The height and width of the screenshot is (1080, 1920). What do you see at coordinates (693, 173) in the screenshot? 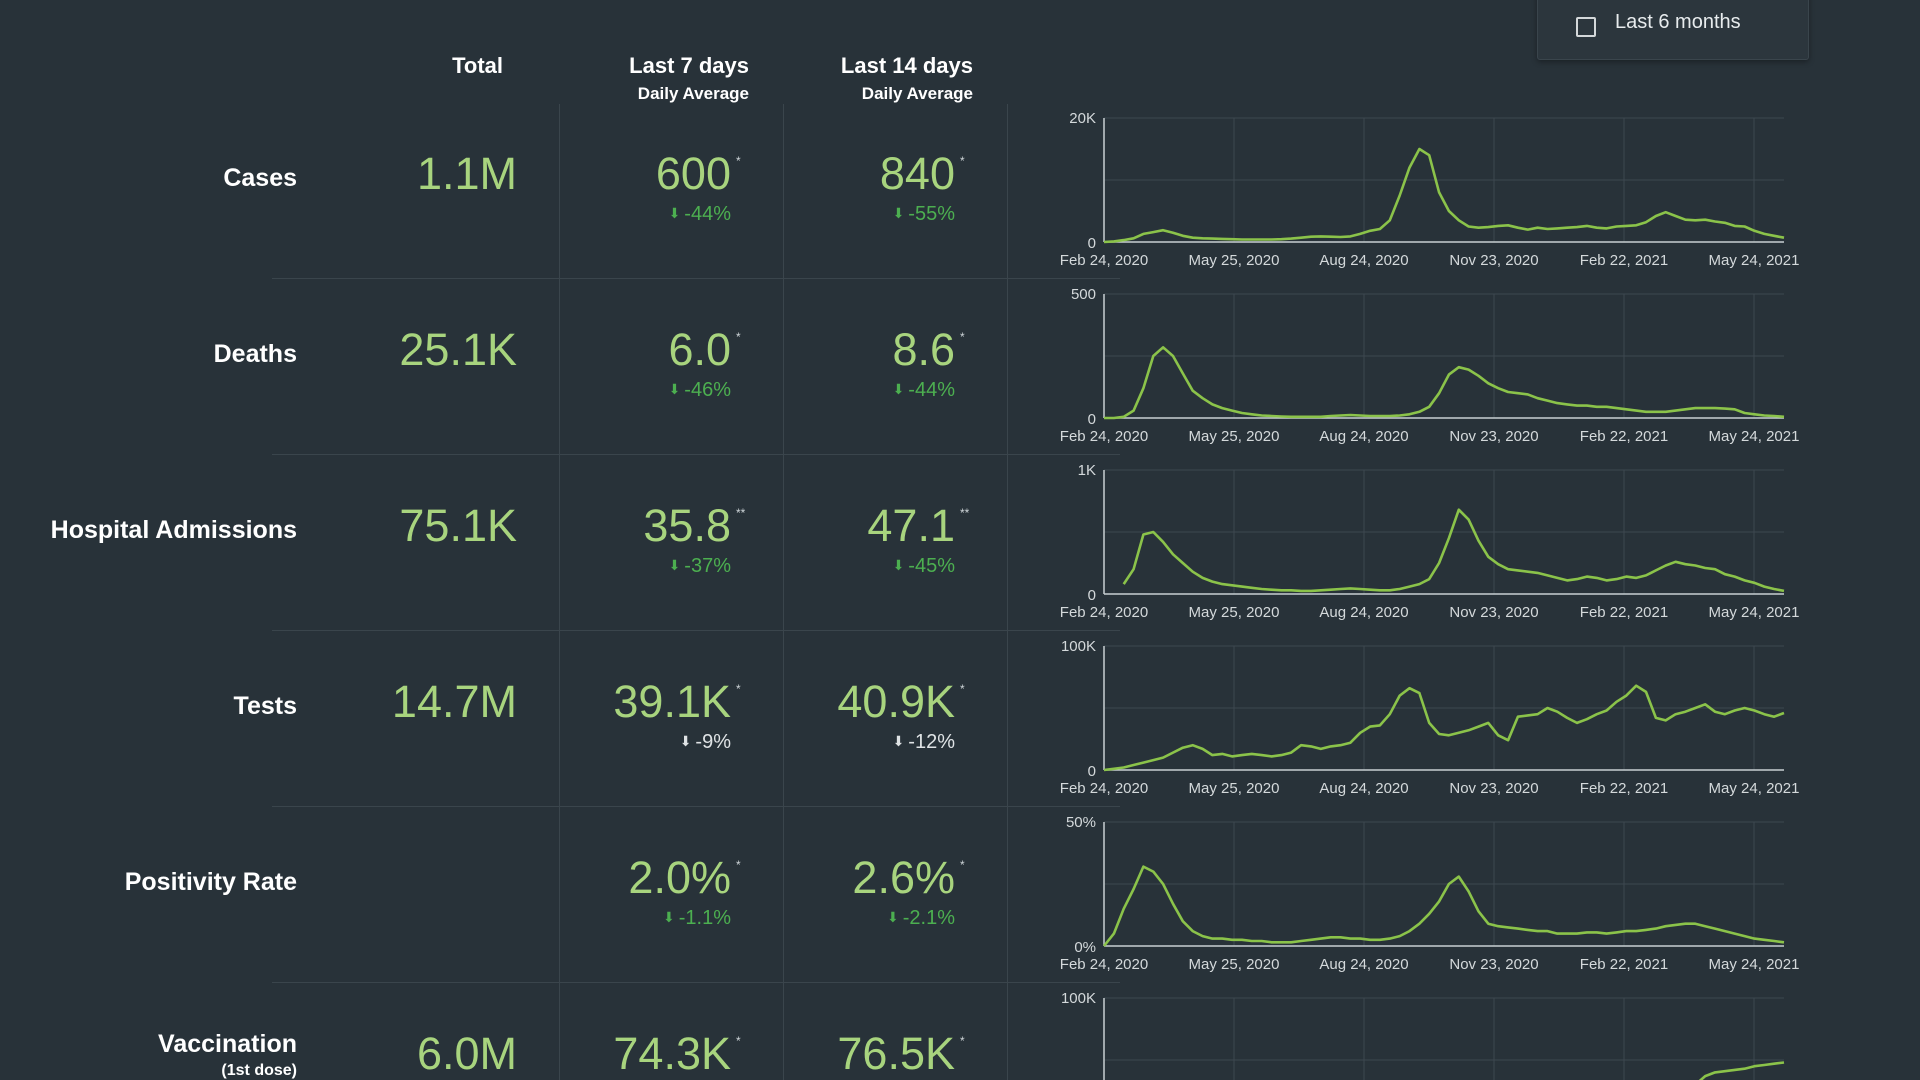
I see `last7-value-cases: 600` at bounding box center [693, 173].